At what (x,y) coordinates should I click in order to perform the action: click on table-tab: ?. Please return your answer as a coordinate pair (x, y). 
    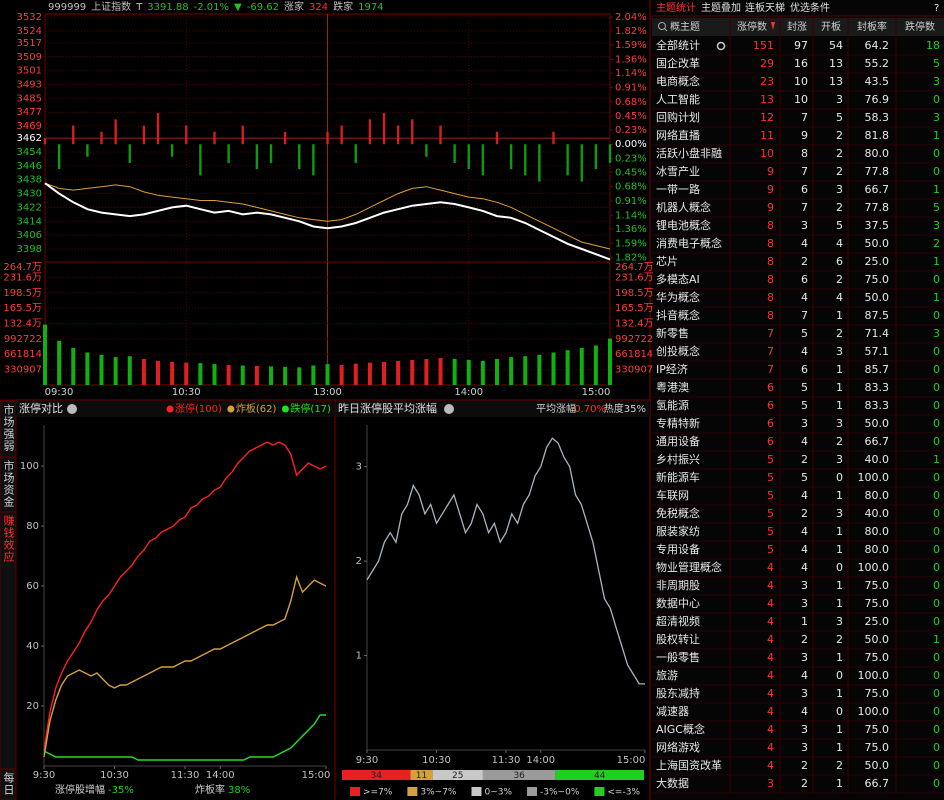
    Looking at the image, I should click on (936, 8).